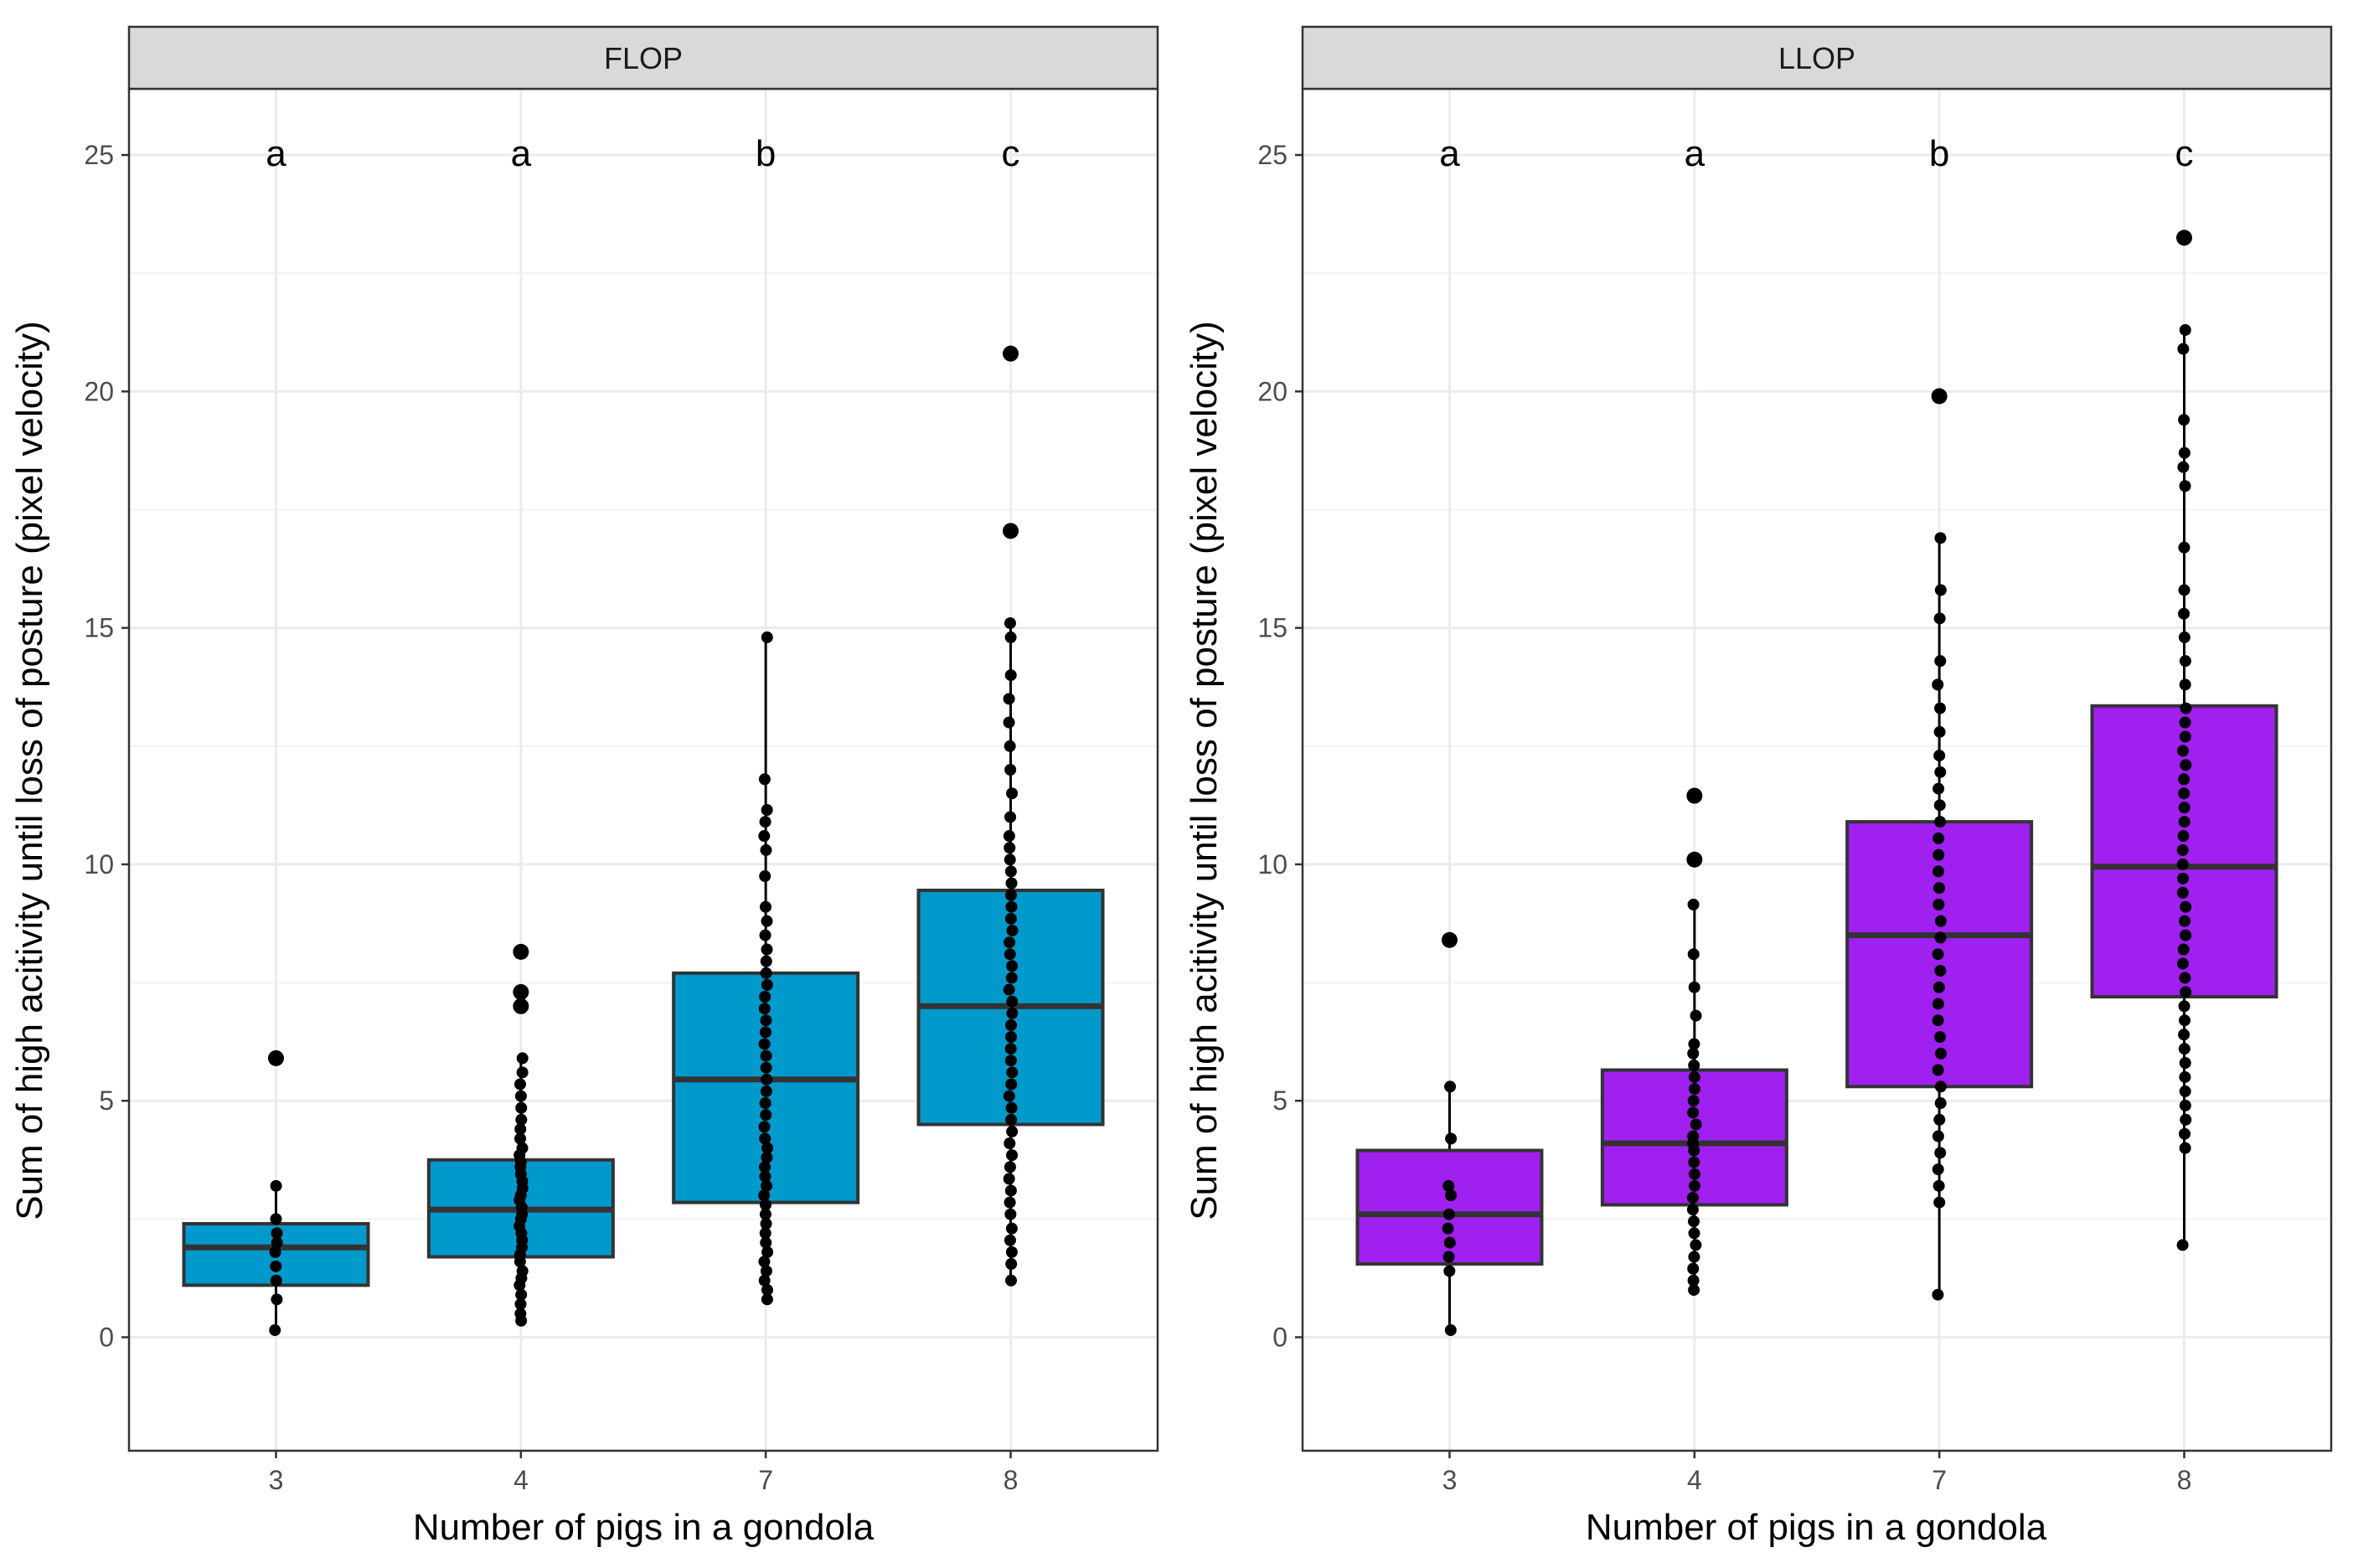 The width and height of the screenshot is (2353, 1568). Describe the element at coordinates (1816, 58) in the screenshot. I see `facet-label: LLOP` at that location.